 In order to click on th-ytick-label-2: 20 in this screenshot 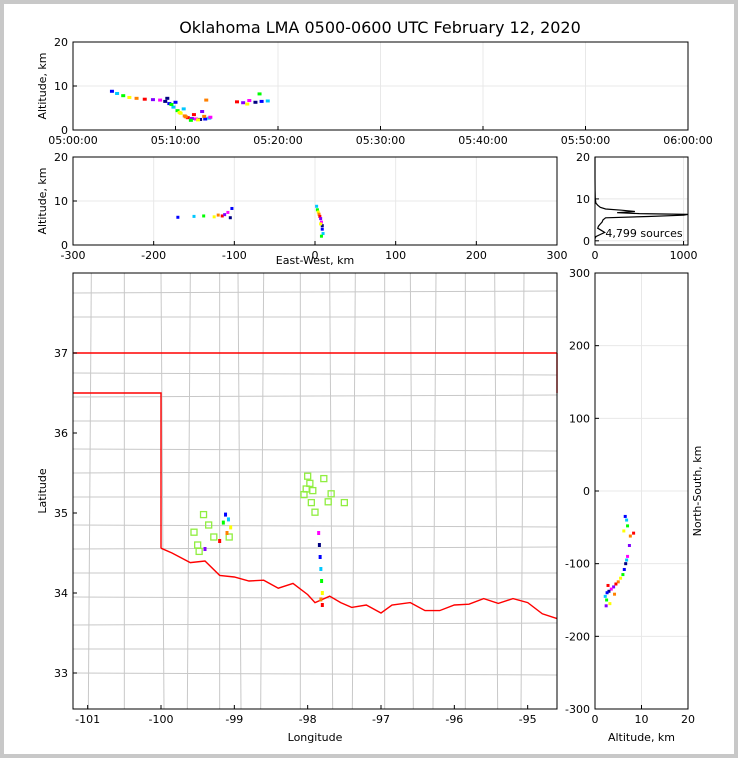, I will do `click(61, 42)`.